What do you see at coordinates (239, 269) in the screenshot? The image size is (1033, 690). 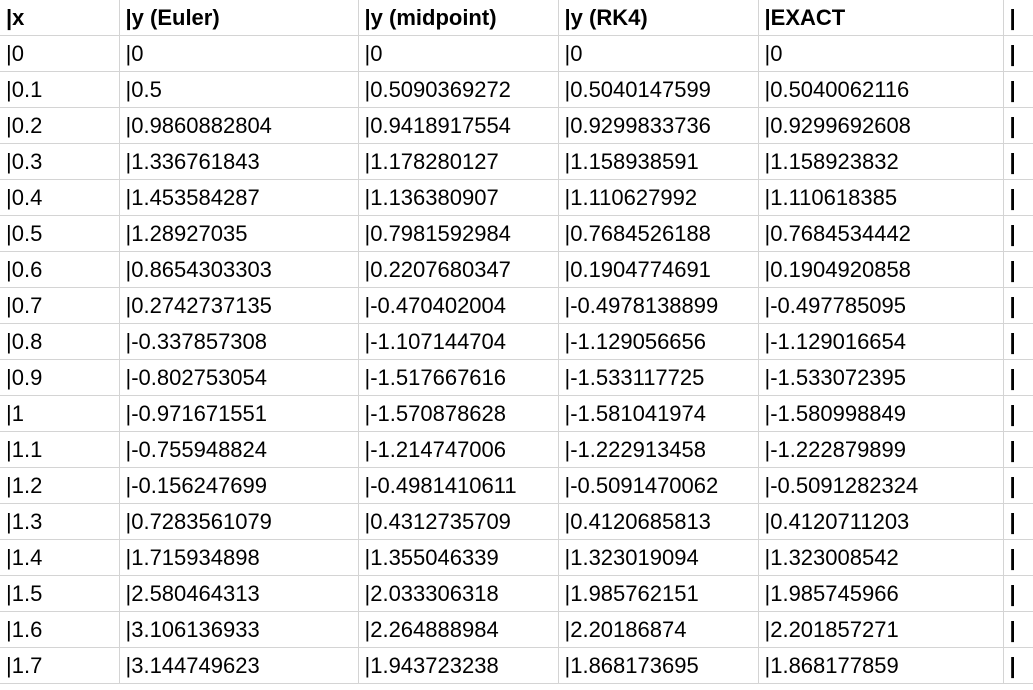 I see `cell-y-euler: |0.8654303303` at bounding box center [239, 269].